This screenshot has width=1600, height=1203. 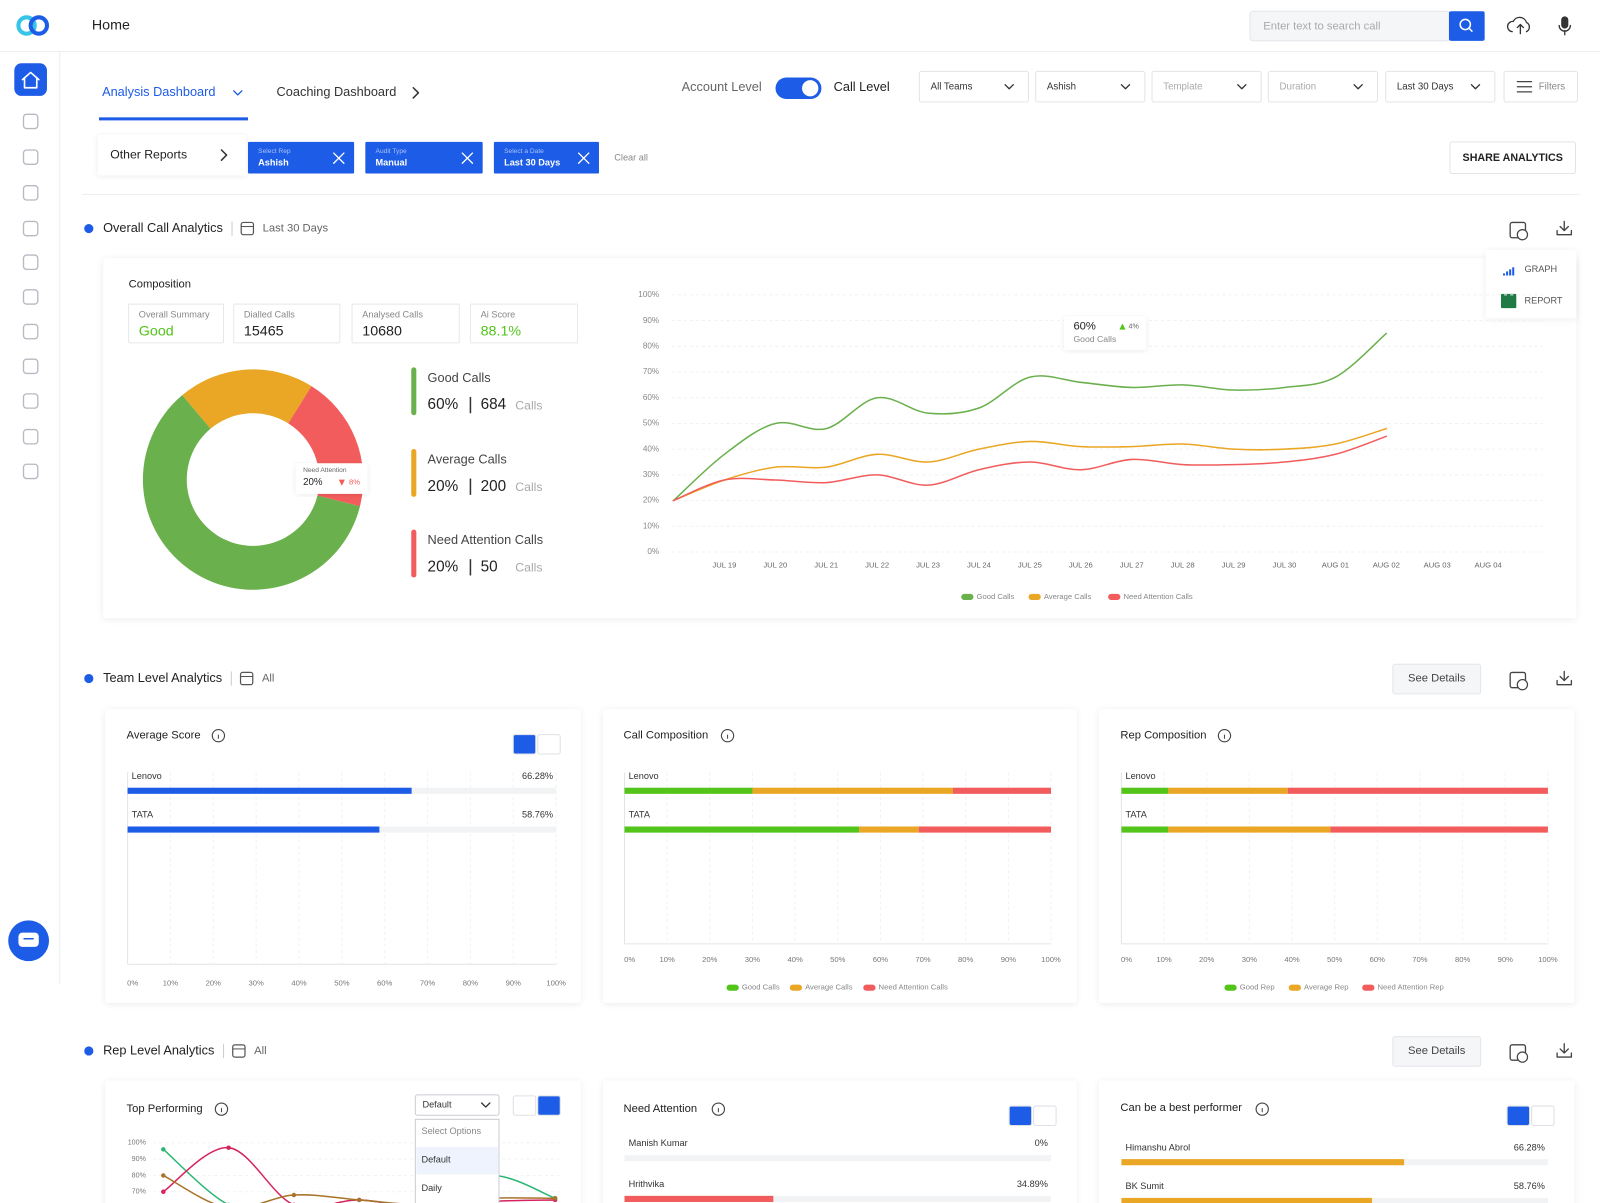 What do you see at coordinates (457, 1105) in the screenshot?
I see `select-dropdown` at bounding box center [457, 1105].